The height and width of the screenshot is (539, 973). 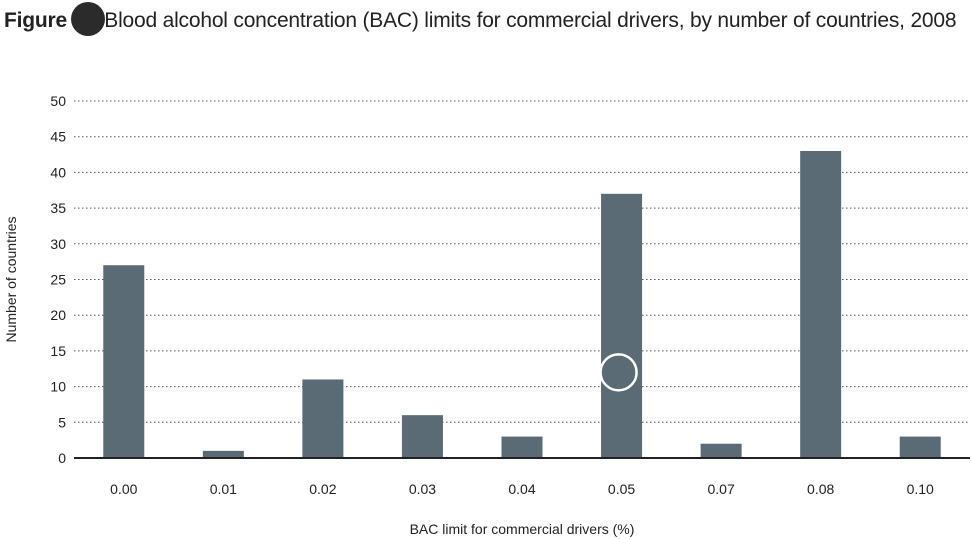 I want to click on y-axis-ticks: 0 5 10 15 20 25 30 35 40 45 50, so click(x=58, y=279).